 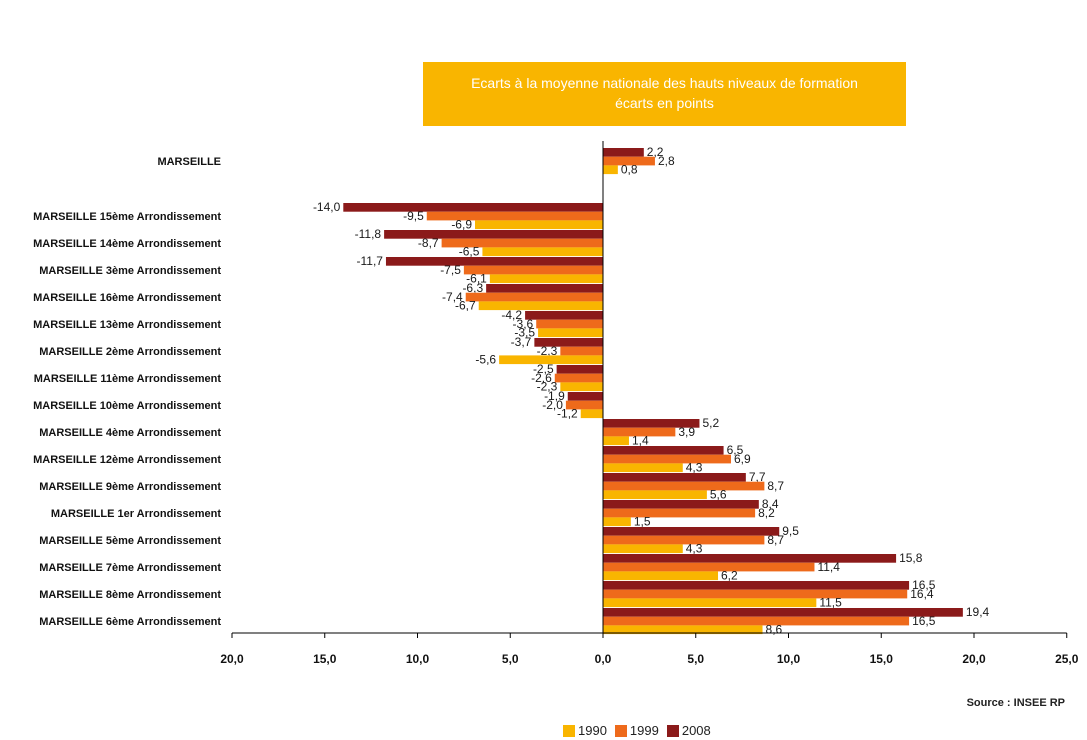 I want to click on category-label-9: MARSEILLE 4ème Arrondissement, so click(x=130, y=433).